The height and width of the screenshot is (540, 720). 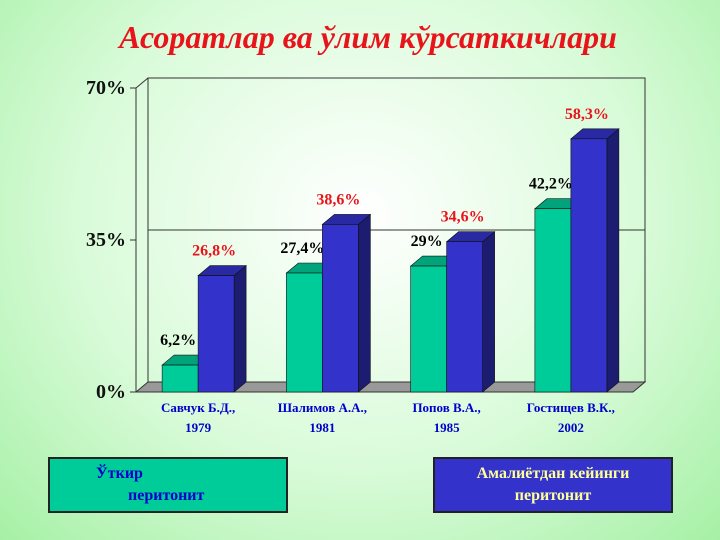 I want to click on chart-title: Асоратлар ва ўлим кўрсаткичлари, so click(x=367, y=37).